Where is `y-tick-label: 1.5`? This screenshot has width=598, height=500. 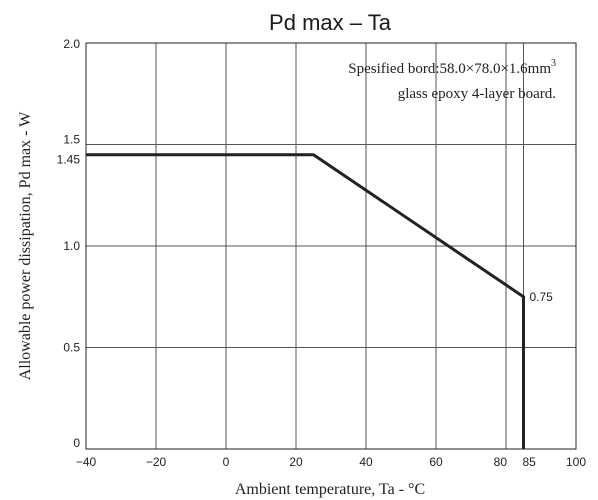 y-tick-label: 1.5 is located at coordinates (71, 140).